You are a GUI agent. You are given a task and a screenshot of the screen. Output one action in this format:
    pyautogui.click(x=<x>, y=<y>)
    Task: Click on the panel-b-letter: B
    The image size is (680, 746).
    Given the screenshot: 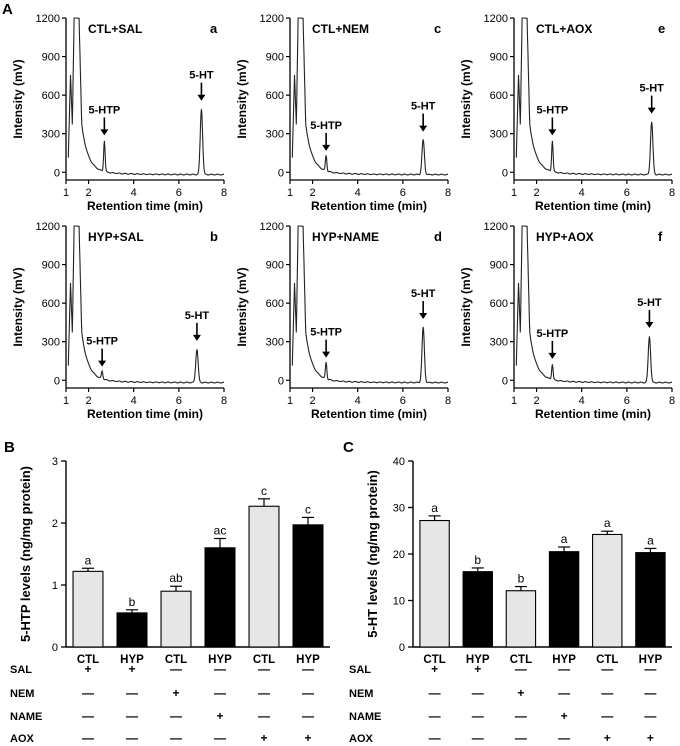 What is the action you would take?
    pyautogui.click(x=9, y=447)
    